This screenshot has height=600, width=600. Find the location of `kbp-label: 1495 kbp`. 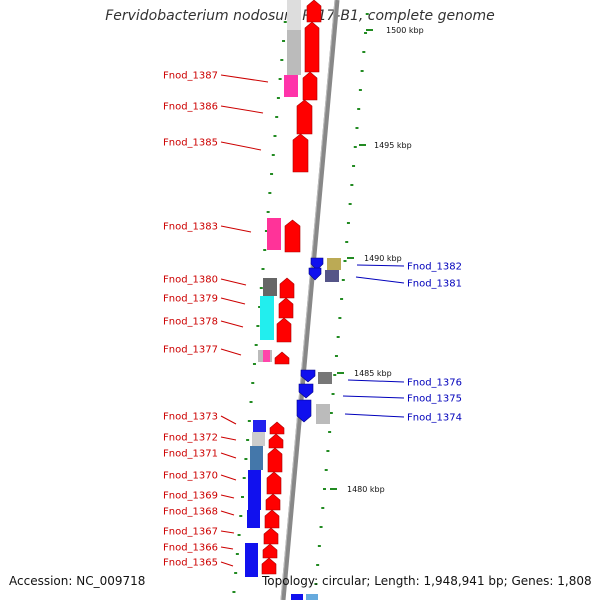

kbp-label: 1495 kbp is located at coordinates (393, 145).